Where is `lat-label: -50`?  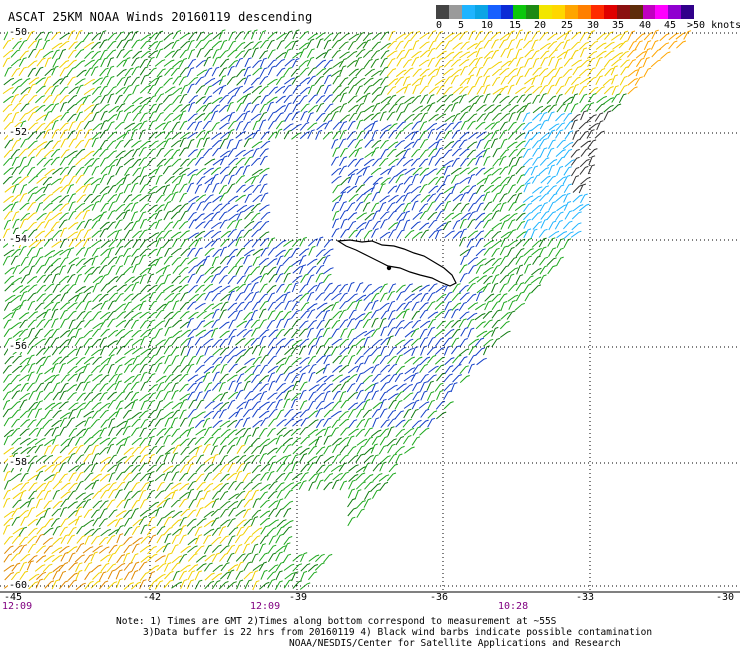 lat-label: -50 is located at coordinates (18, 32).